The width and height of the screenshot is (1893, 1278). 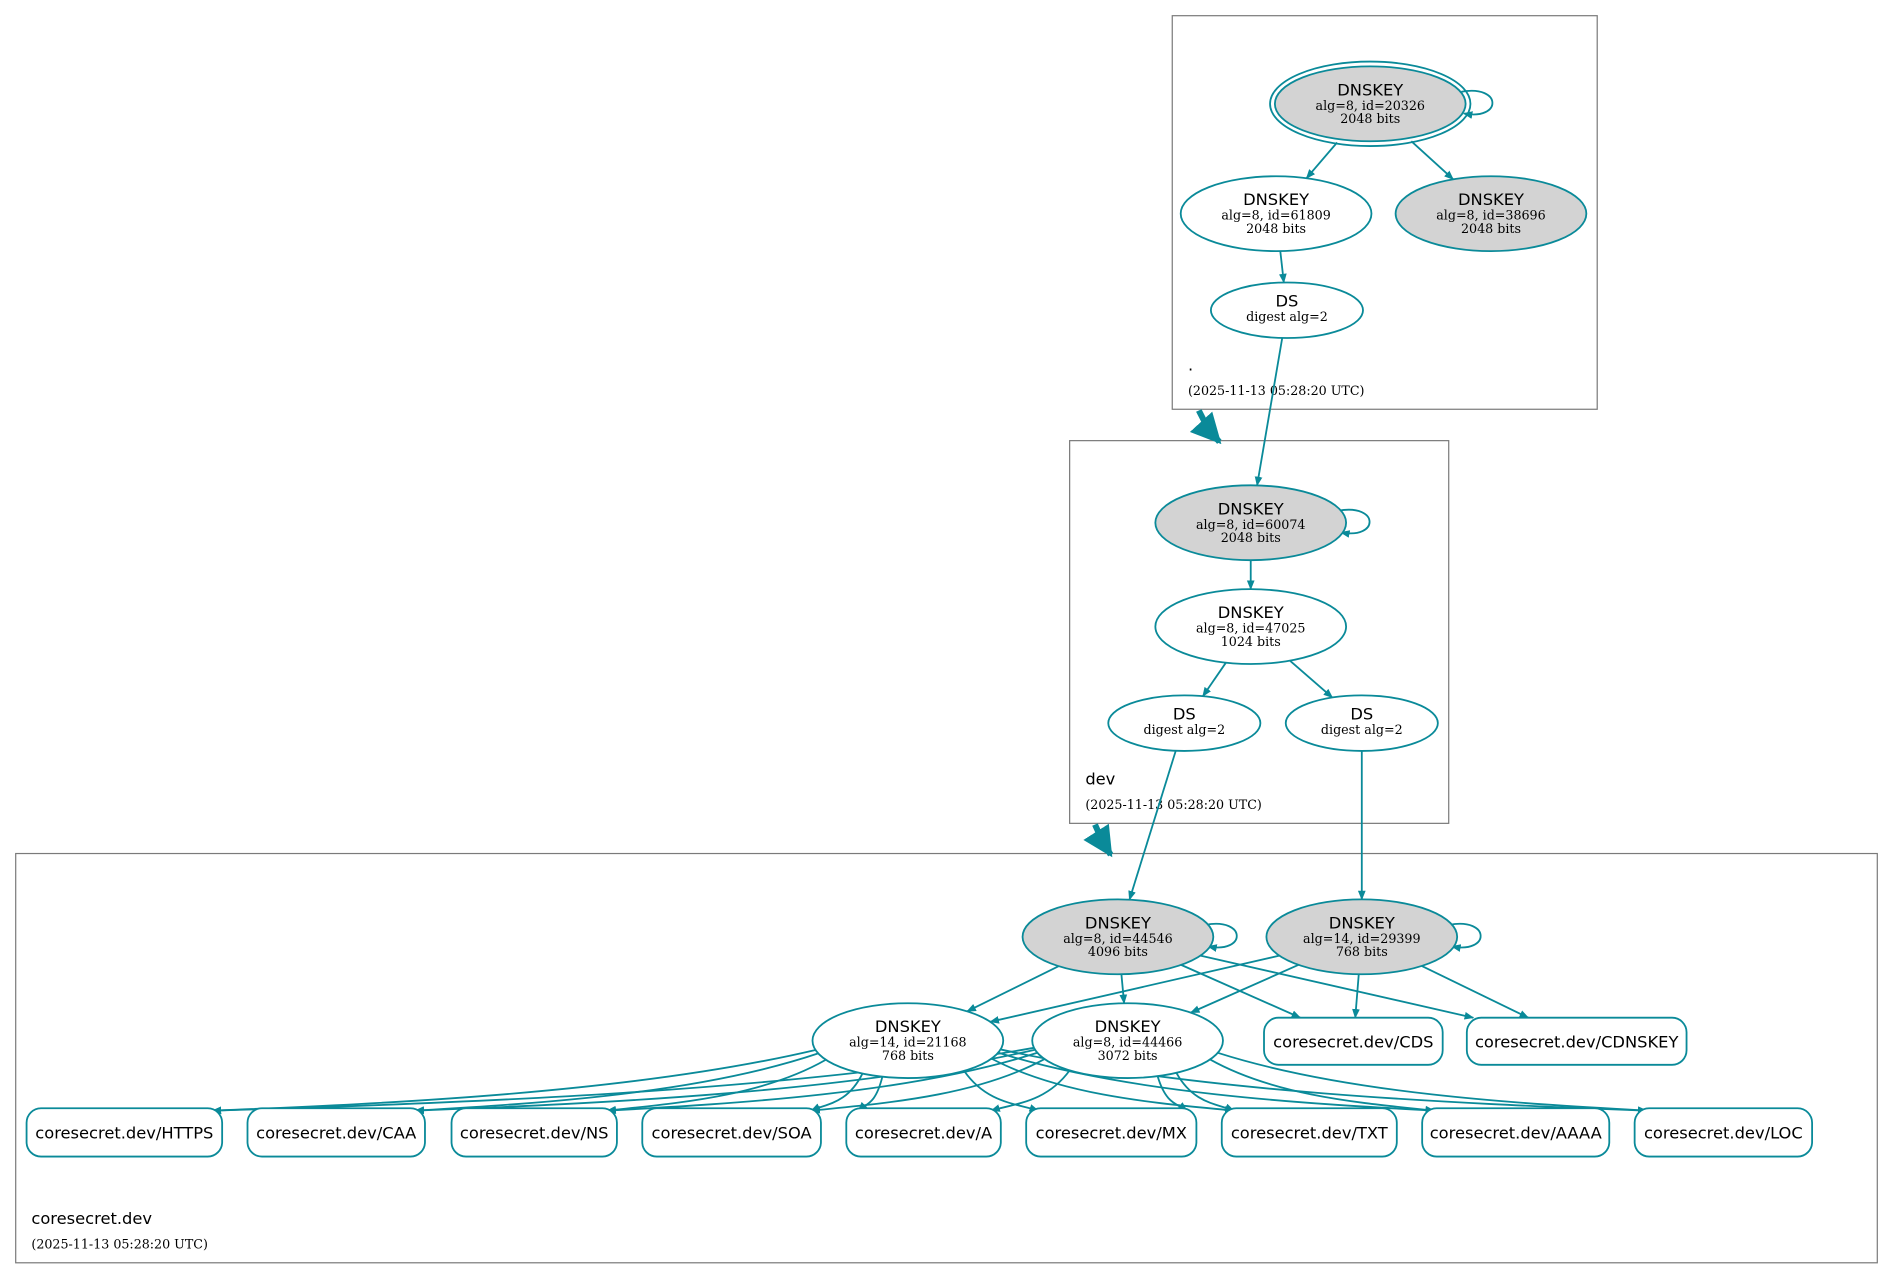 I want to click on edge-k44466-to-TXT, so click(x=1205, y=1092).